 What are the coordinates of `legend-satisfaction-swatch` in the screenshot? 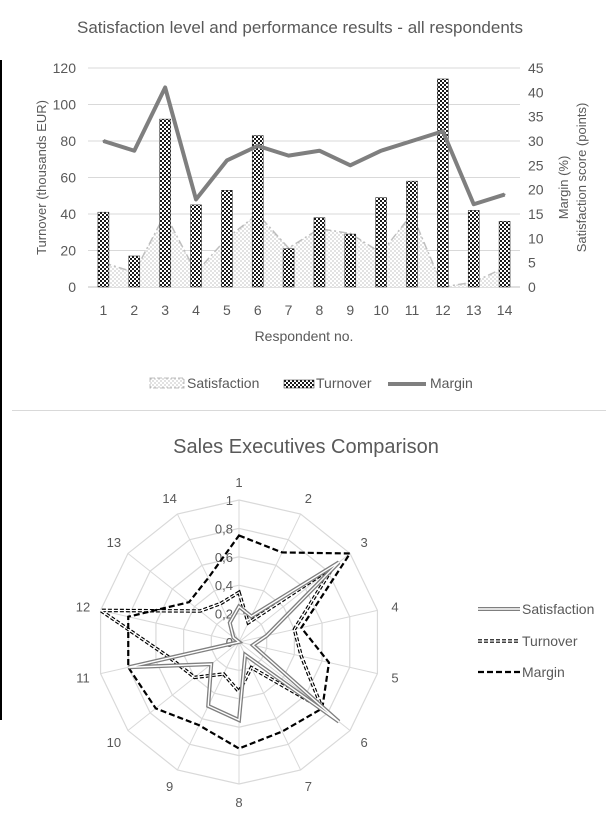 It's located at (167, 383).